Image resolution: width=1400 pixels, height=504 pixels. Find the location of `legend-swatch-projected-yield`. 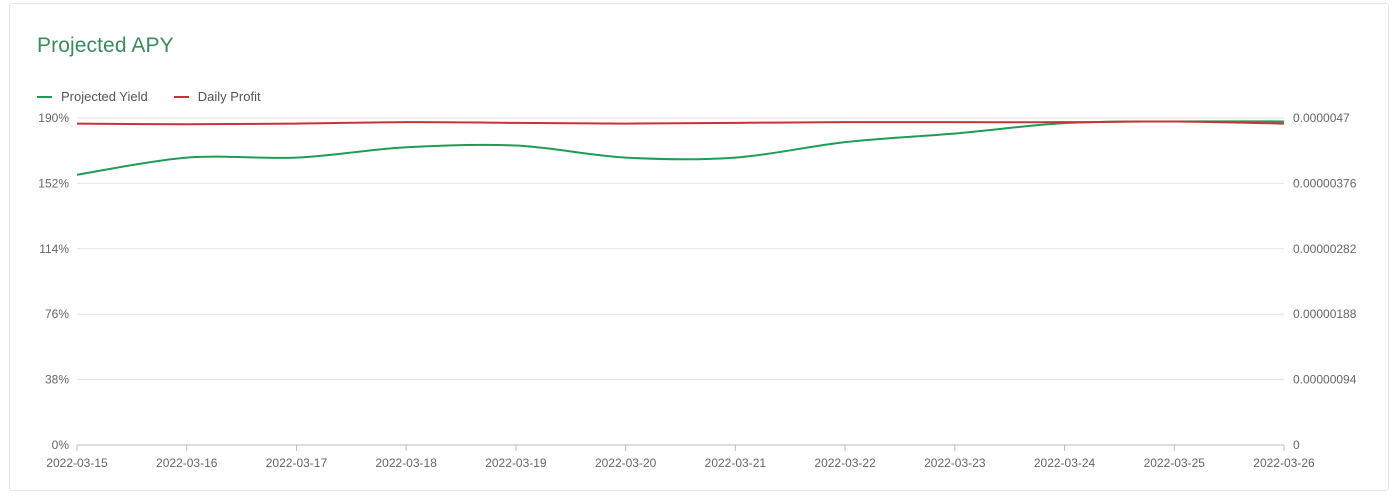

legend-swatch-projected-yield is located at coordinates (44, 96).